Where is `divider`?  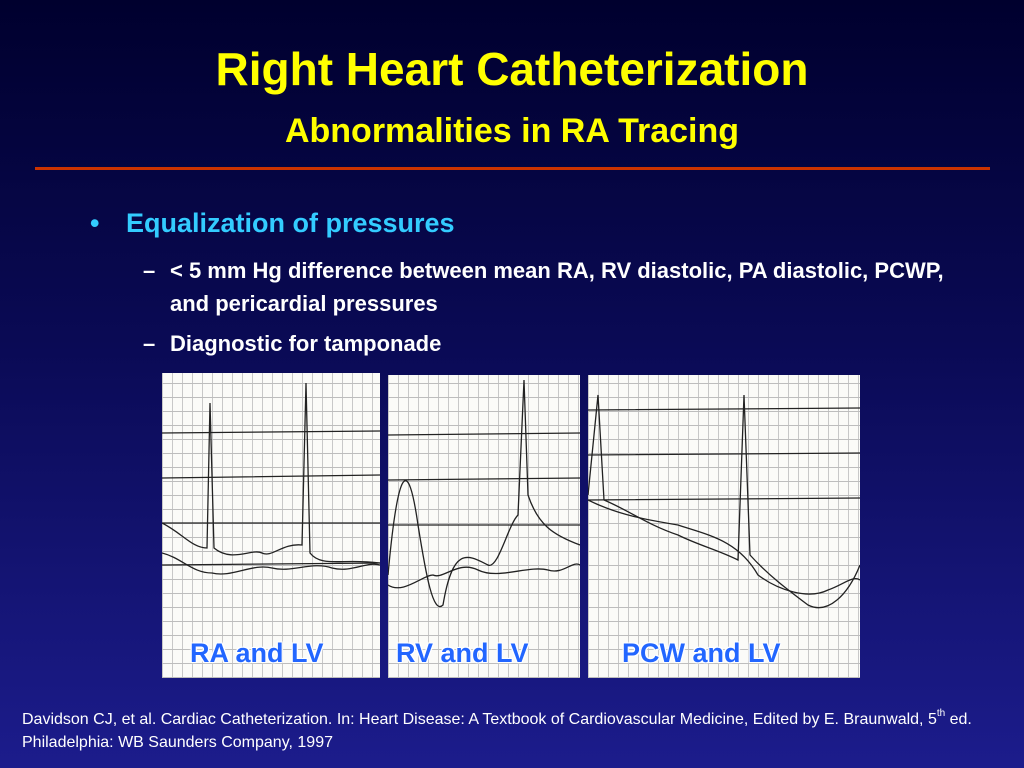
divider is located at coordinates (512, 168).